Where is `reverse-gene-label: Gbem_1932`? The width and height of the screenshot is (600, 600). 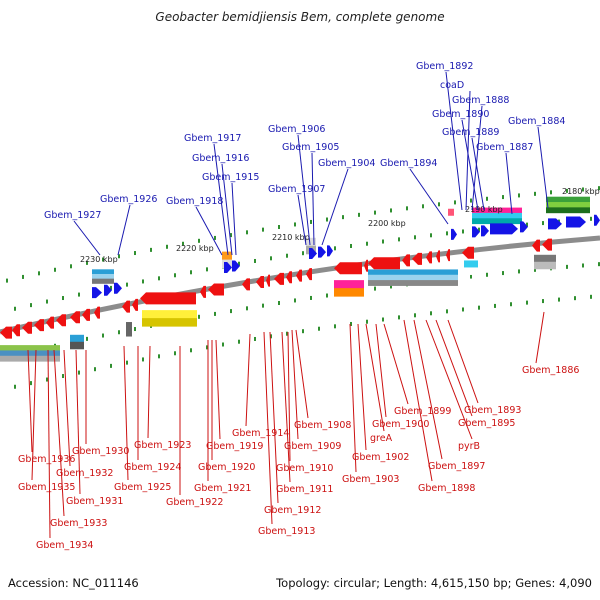
reverse-gene-label: Gbem_1932 is located at coordinates (84, 473).